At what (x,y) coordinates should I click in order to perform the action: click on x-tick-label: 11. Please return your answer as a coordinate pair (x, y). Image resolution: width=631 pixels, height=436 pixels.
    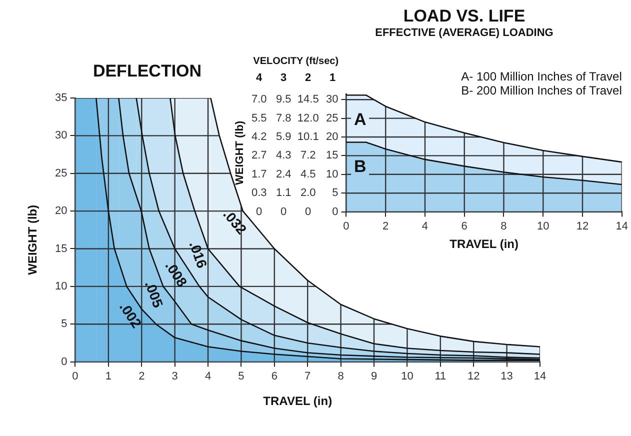
    Looking at the image, I should click on (440, 376).